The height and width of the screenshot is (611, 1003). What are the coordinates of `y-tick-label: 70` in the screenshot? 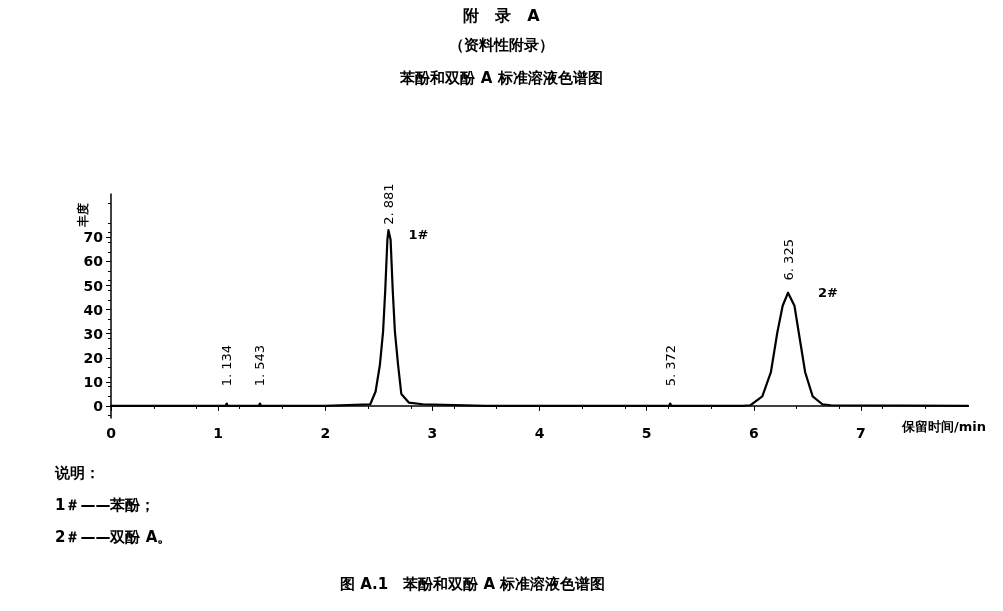 It's located at (93, 237).